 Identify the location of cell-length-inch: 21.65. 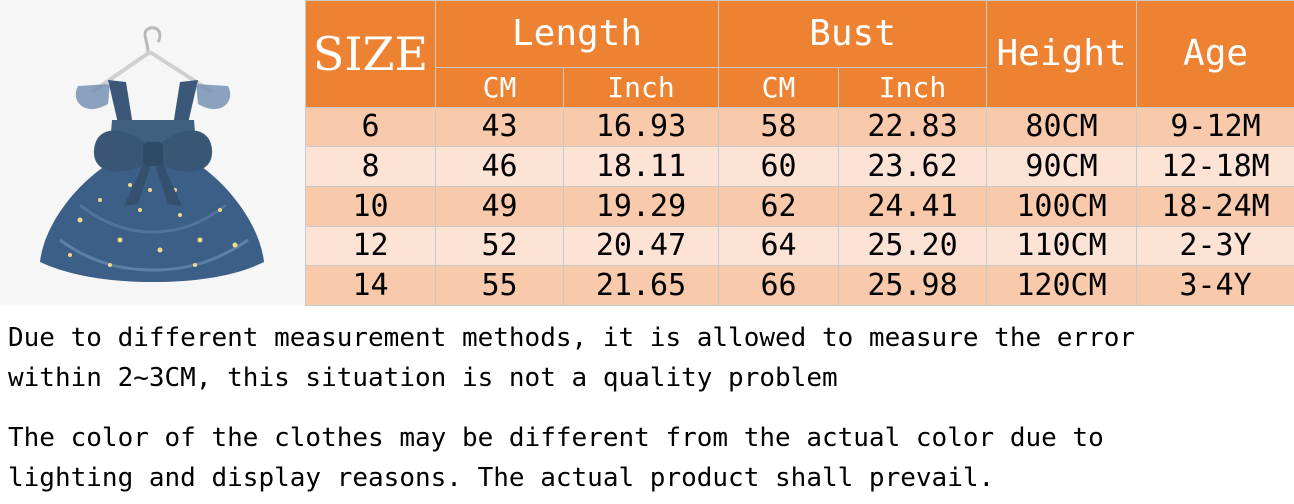
(641, 285).